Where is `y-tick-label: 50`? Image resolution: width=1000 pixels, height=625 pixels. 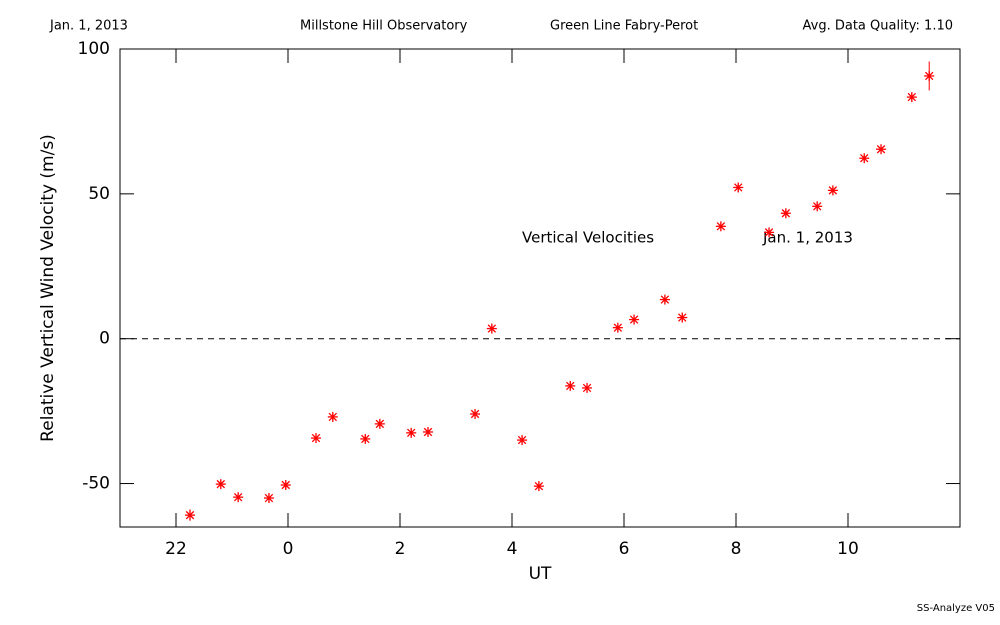
y-tick-label: 50 is located at coordinates (99, 194).